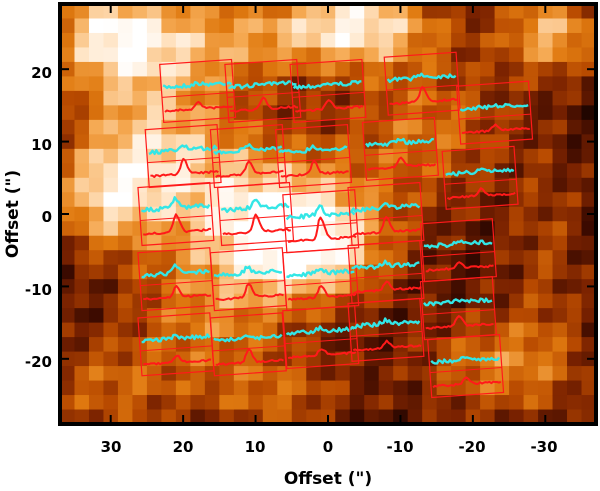 The height and width of the screenshot is (491, 600). Describe the element at coordinates (47, 217) in the screenshot. I see `y-tick-label: 0` at that location.